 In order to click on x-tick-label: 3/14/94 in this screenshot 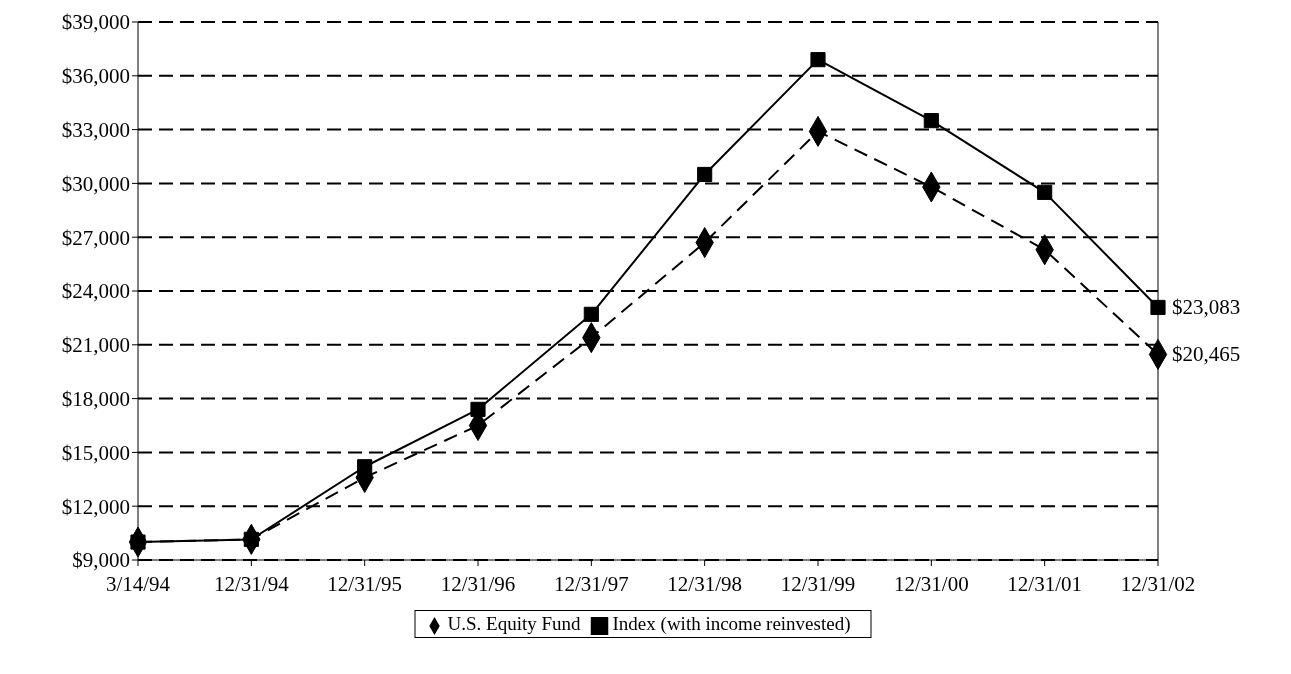, I will do `click(138, 583)`.